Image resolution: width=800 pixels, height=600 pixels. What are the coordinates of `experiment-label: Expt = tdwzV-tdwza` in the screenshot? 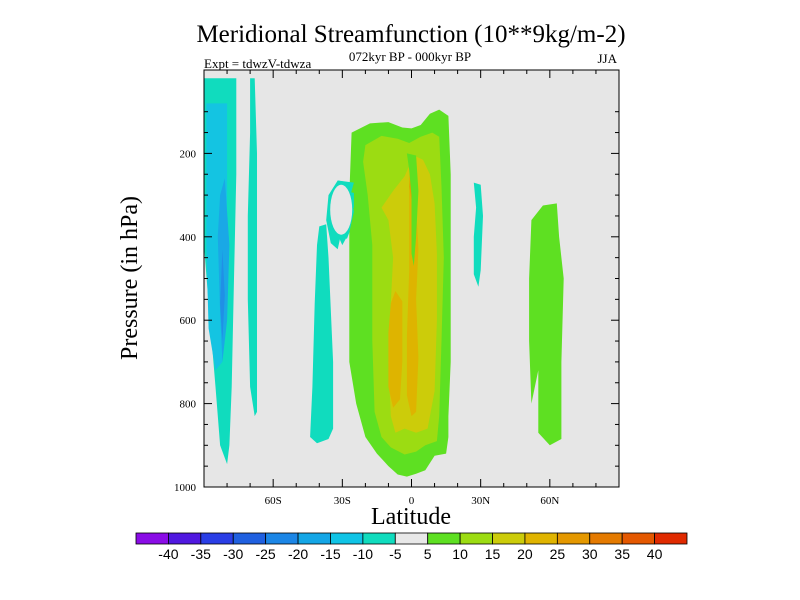 It's located at (257, 63).